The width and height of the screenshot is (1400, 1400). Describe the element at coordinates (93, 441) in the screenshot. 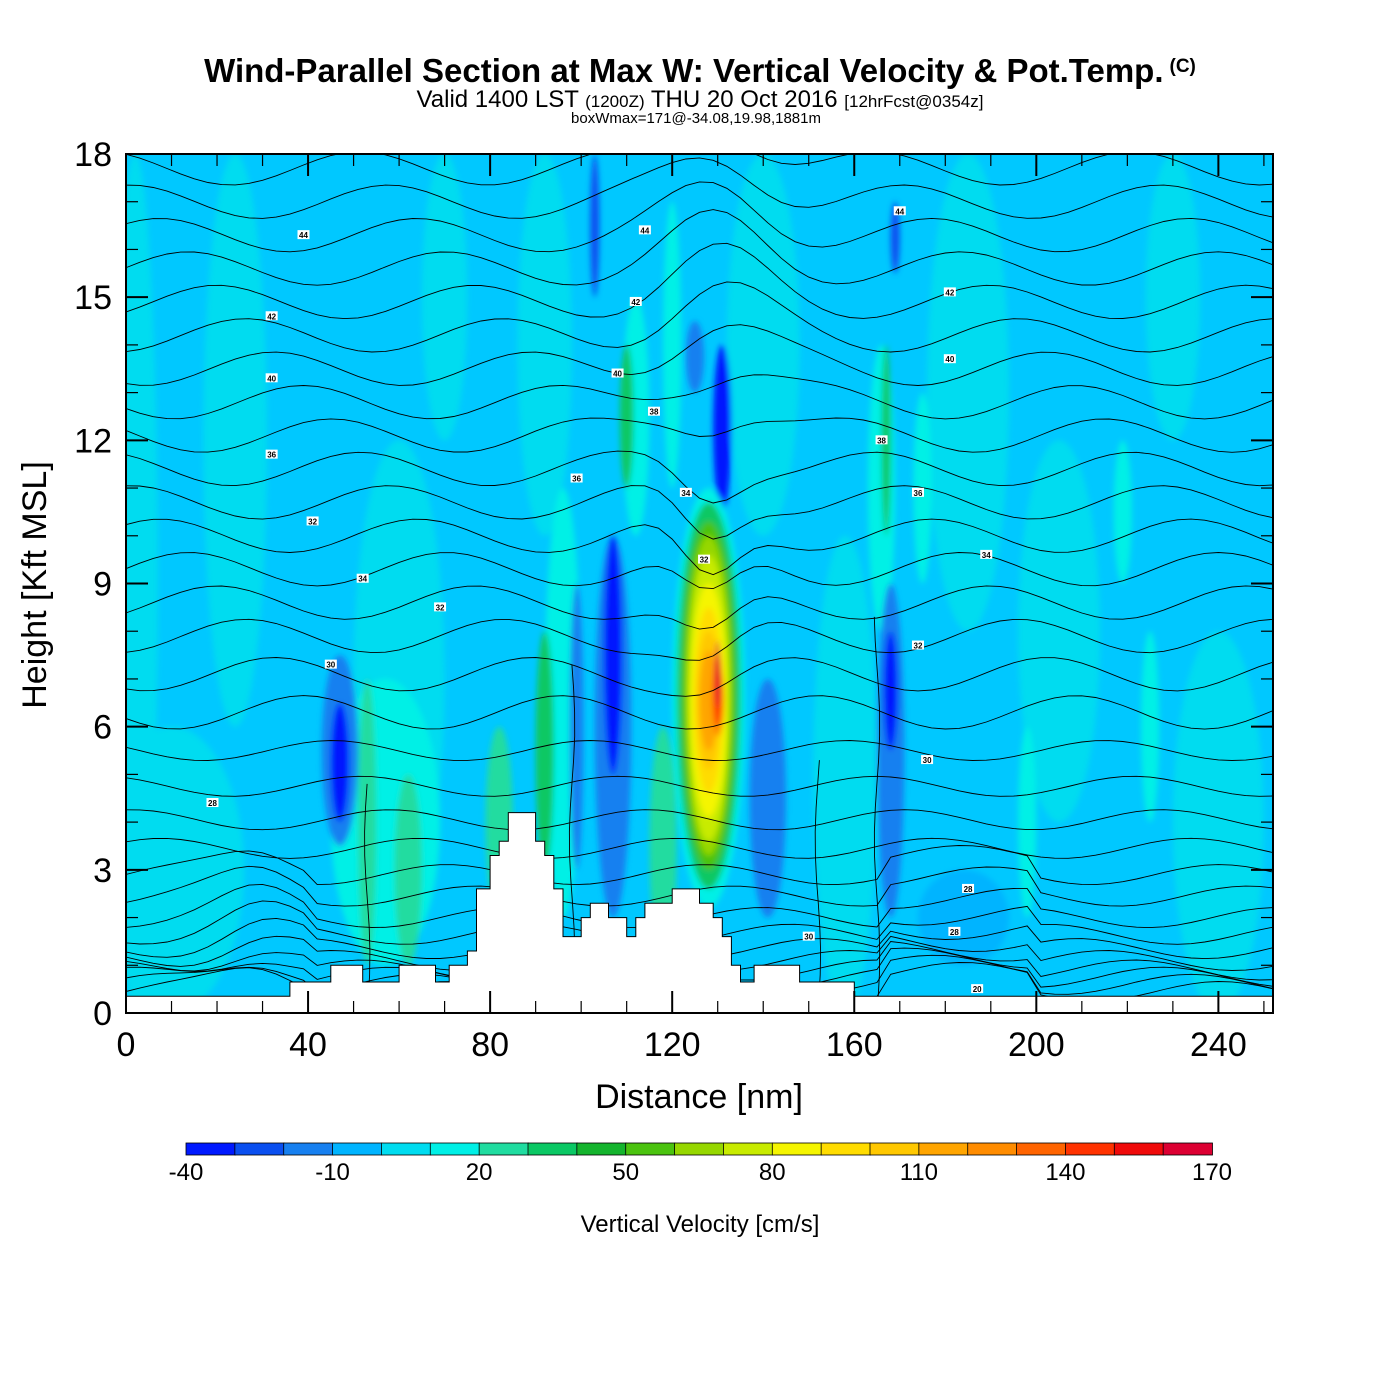

I see `y-tick-label: 12` at that location.